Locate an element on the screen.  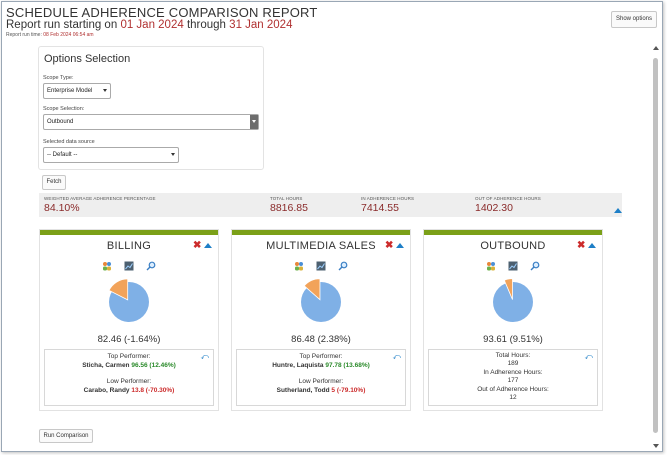
in-adherence-label: IN ADHERENCE HOURS is located at coordinates (388, 198).